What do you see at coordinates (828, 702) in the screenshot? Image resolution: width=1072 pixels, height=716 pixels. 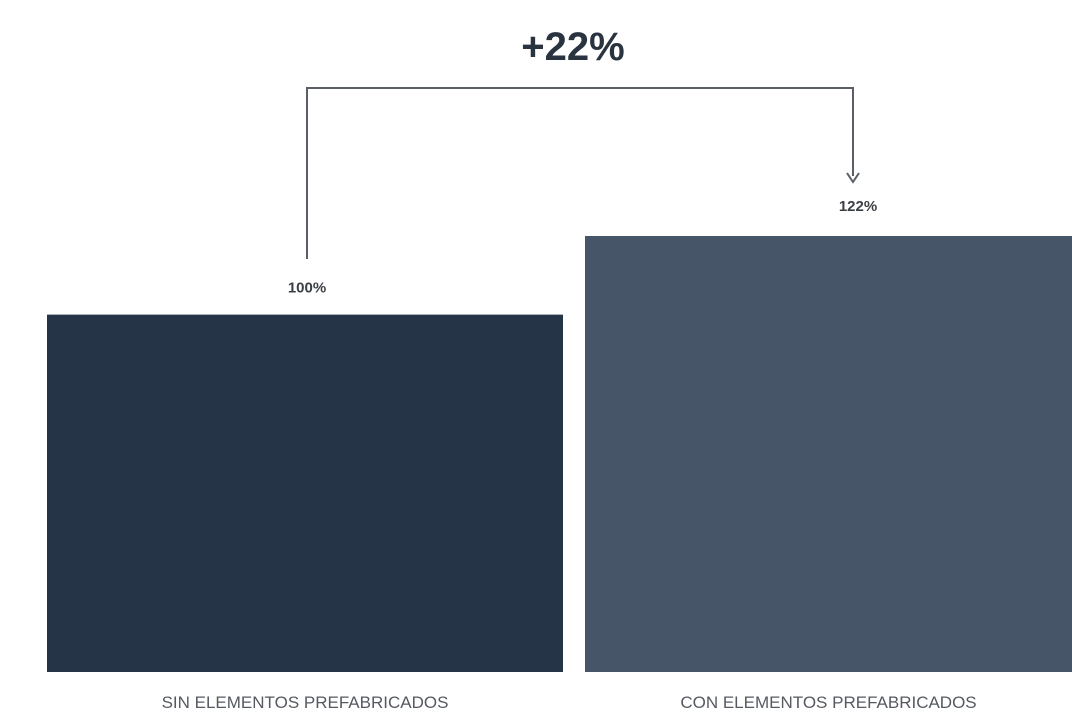 I see `category-label-2: CON ELEMENTOS PREFABRICADOS` at bounding box center [828, 702].